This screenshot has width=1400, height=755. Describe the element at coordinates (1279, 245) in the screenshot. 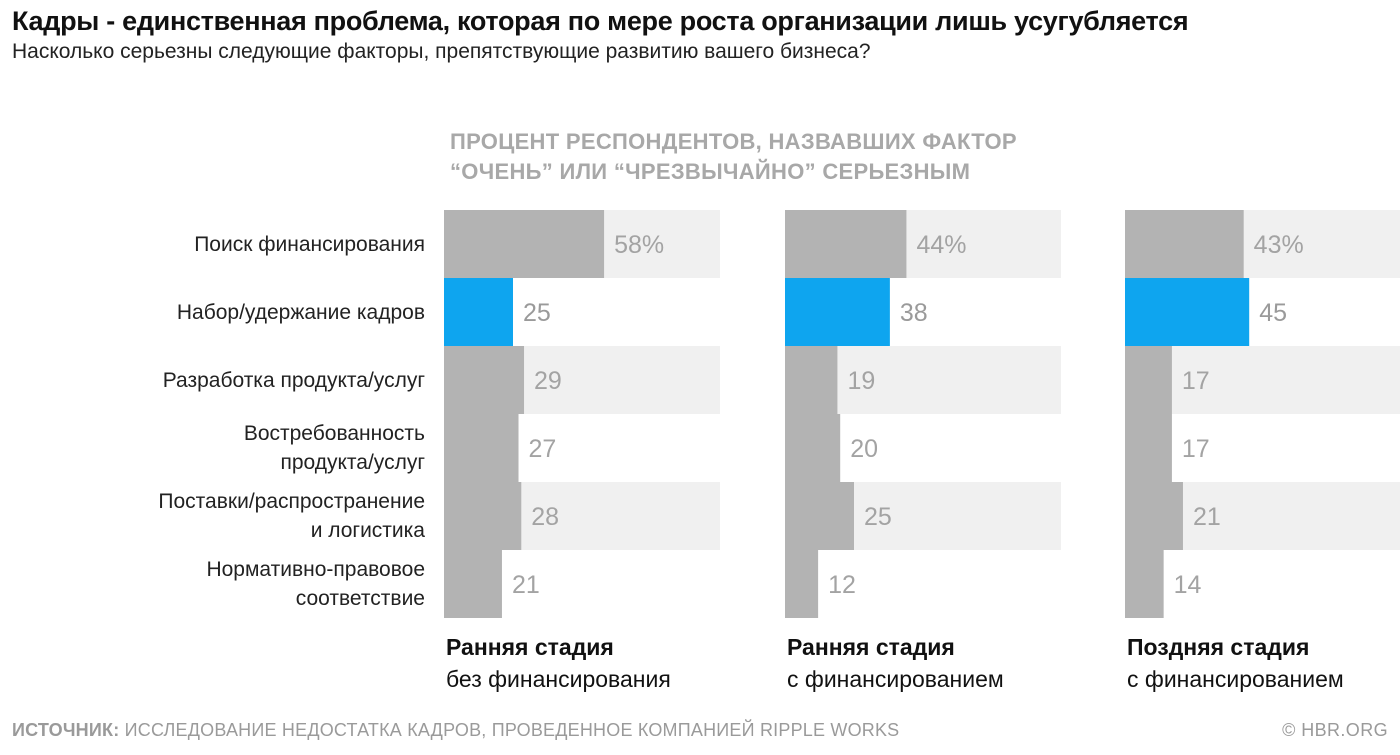

I see `data-label: 43%` at that location.